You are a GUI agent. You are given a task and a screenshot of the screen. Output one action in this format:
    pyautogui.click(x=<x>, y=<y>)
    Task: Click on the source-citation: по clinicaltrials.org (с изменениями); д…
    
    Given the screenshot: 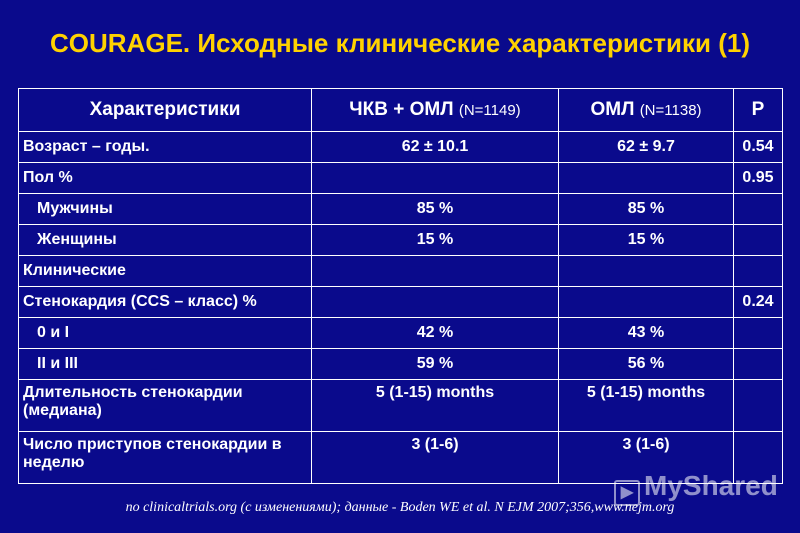 What is the action you would take?
    pyautogui.click(x=400, y=507)
    